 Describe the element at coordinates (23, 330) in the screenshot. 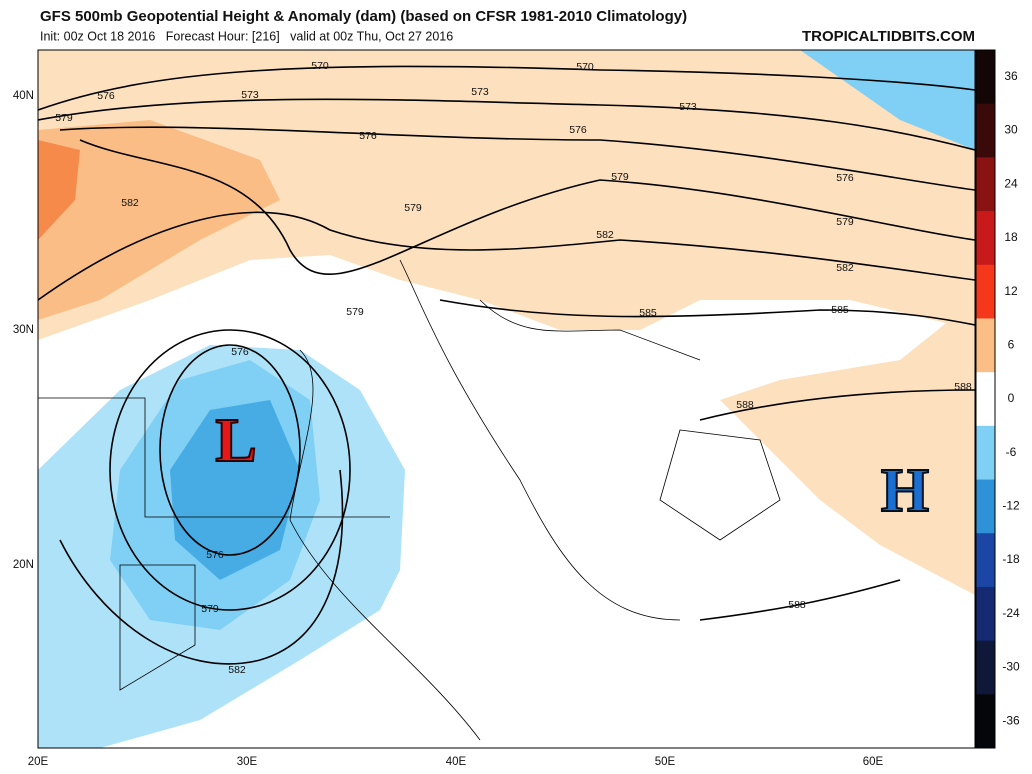

I see `lat-label: 30N` at that location.